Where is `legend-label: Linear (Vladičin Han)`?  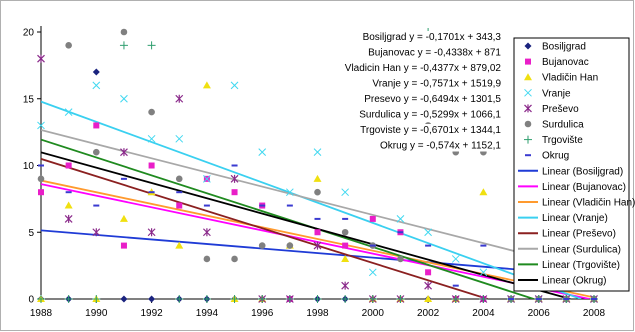
legend-label: Linear (Vladičin Han) is located at coordinates (588, 203).